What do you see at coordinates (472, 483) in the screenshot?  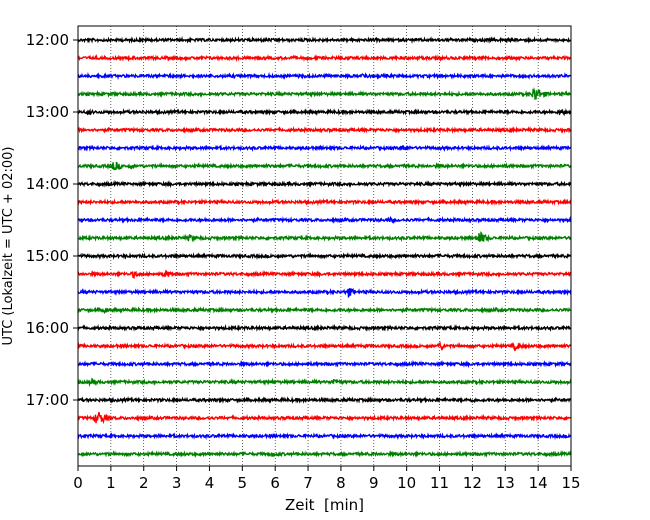 I see `x-tick-label: 12` at bounding box center [472, 483].